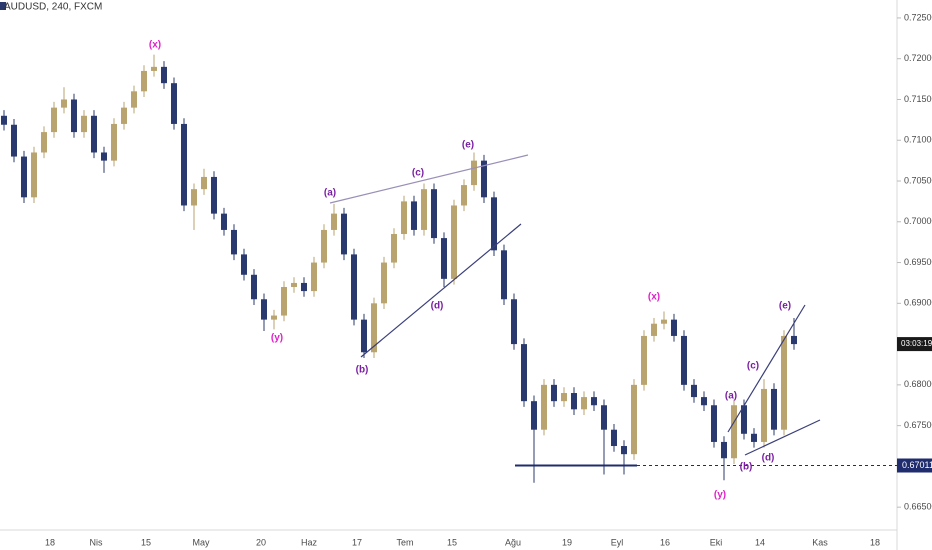 Image resolution: width=932 pixels, height=550 pixels. I want to click on countdown-box, so click(914, 344).